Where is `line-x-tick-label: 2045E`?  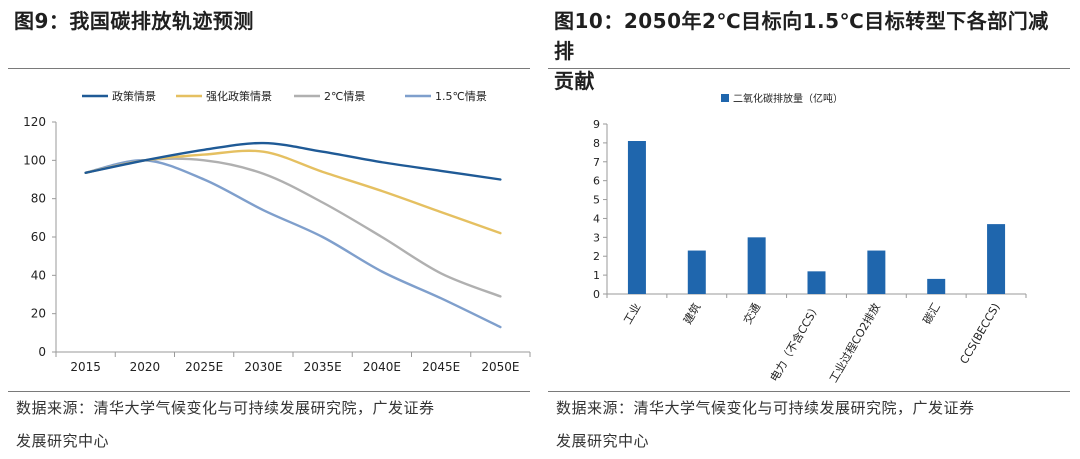 line-x-tick-label: 2045E is located at coordinates (441, 367).